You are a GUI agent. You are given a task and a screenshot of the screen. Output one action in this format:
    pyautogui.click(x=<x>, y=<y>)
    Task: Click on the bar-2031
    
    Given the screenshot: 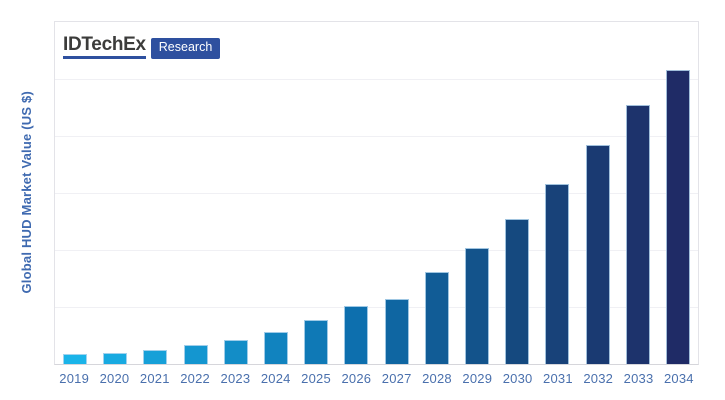 What is the action you would take?
    pyautogui.click(x=557, y=274)
    